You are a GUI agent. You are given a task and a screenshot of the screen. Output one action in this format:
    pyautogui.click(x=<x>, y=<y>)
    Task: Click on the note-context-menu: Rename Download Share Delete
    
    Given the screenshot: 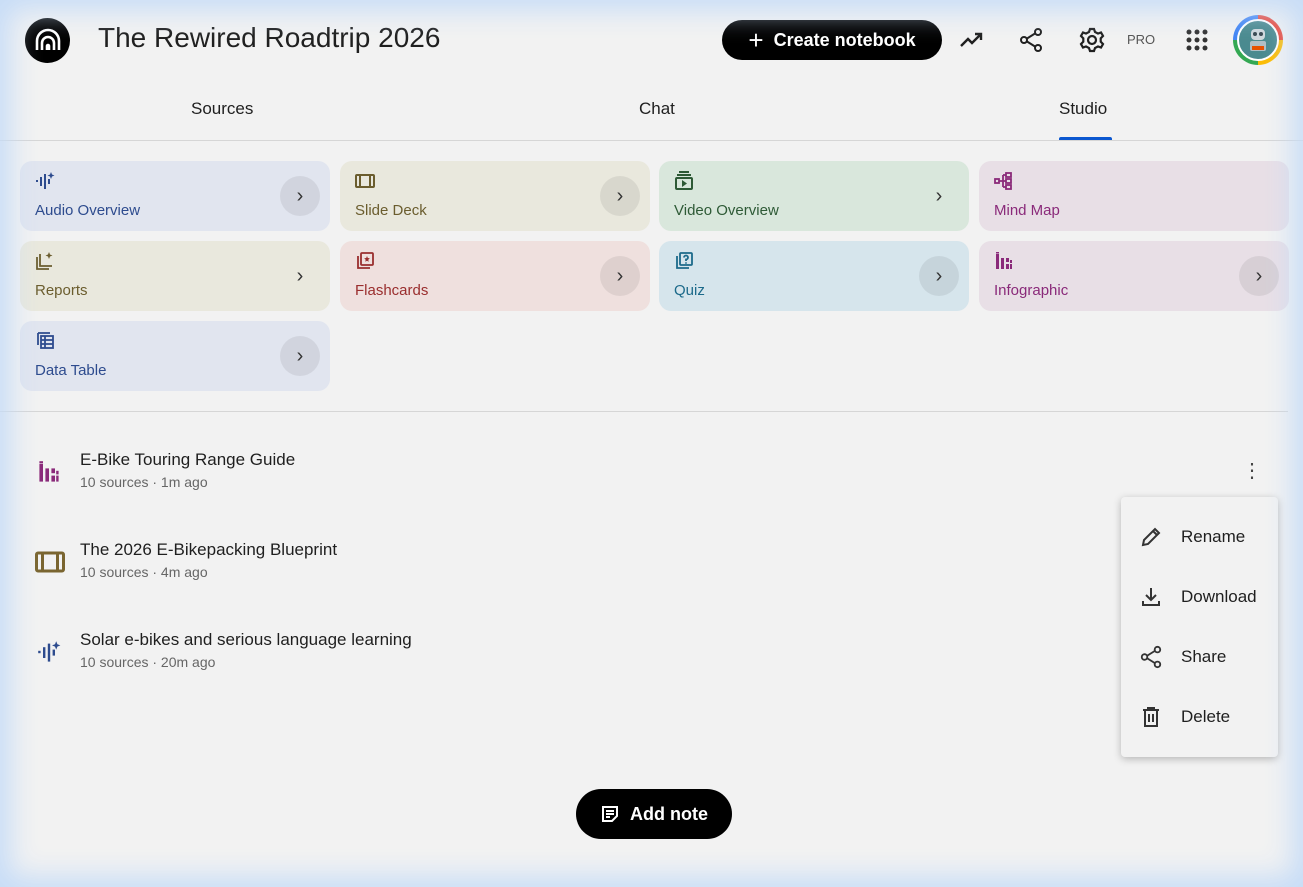 What is the action you would take?
    pyautogui.click(x=1199, y=627)
    